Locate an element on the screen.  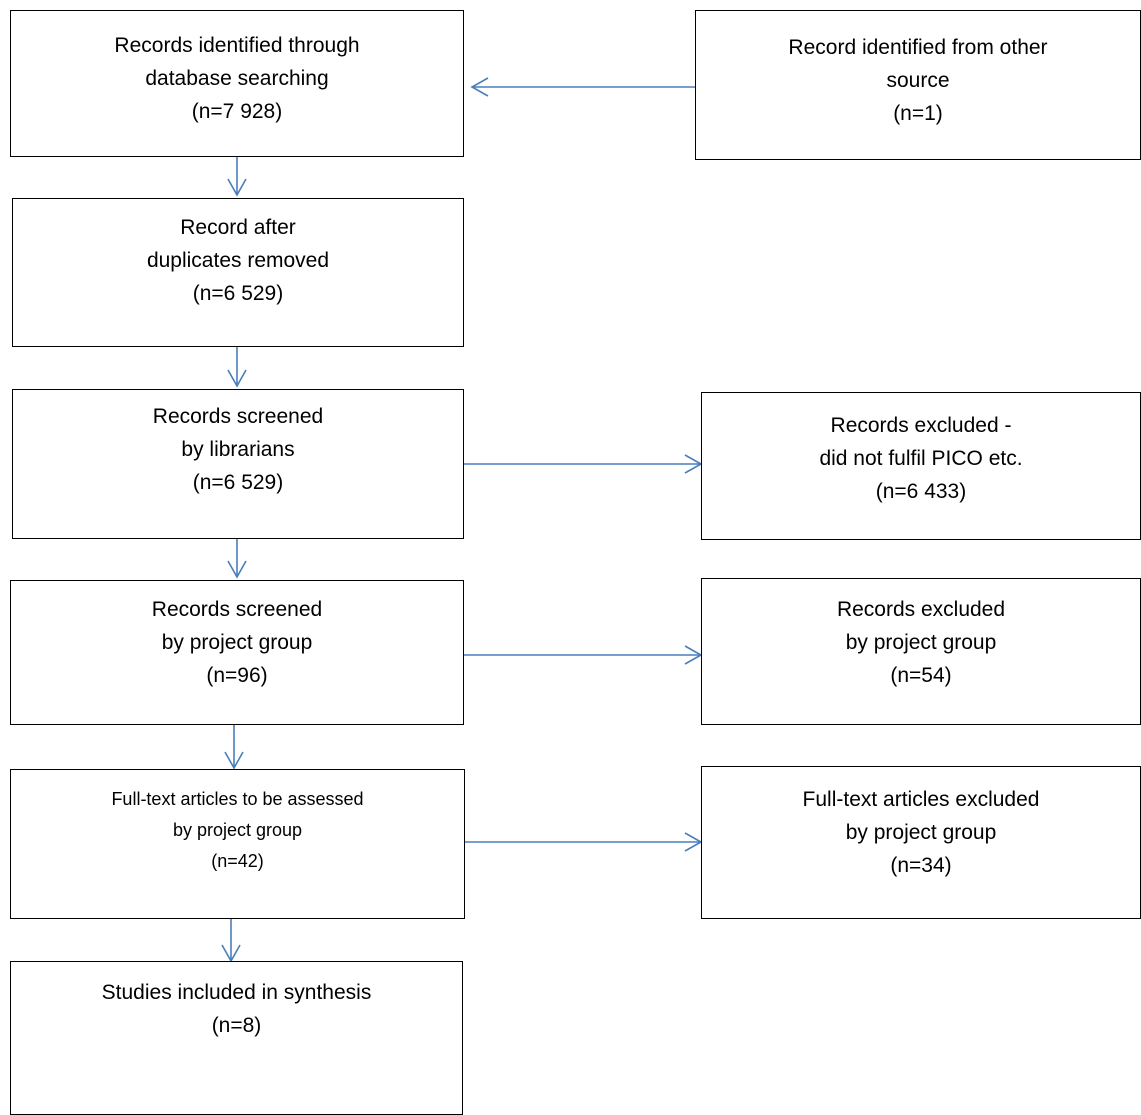
box-line-1: Records excluded - is located at coordinates (921, 425).